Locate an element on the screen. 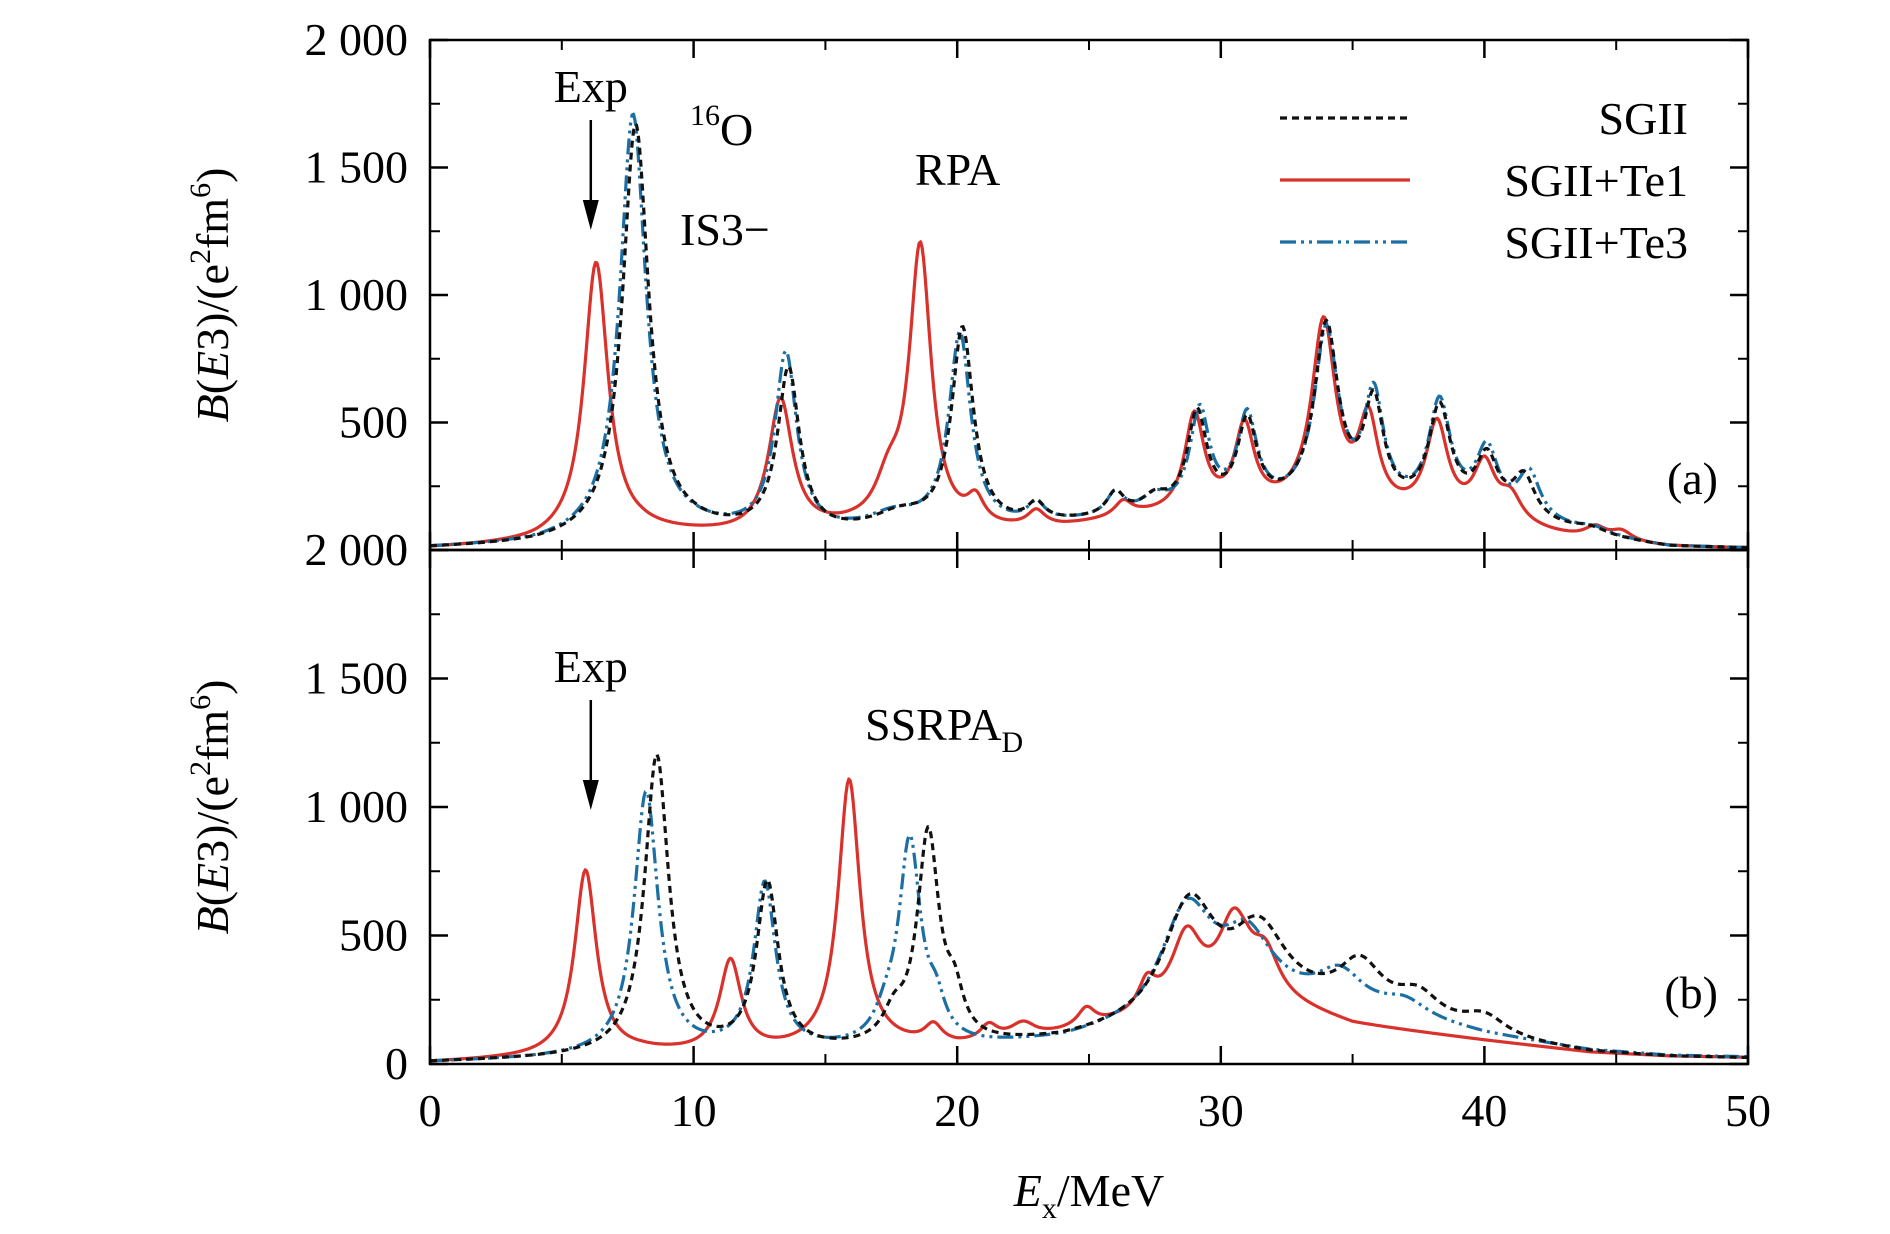 The image size is (1890, 1234). legend-label: SGII+Te1 is located at coordinates (1596, 180).